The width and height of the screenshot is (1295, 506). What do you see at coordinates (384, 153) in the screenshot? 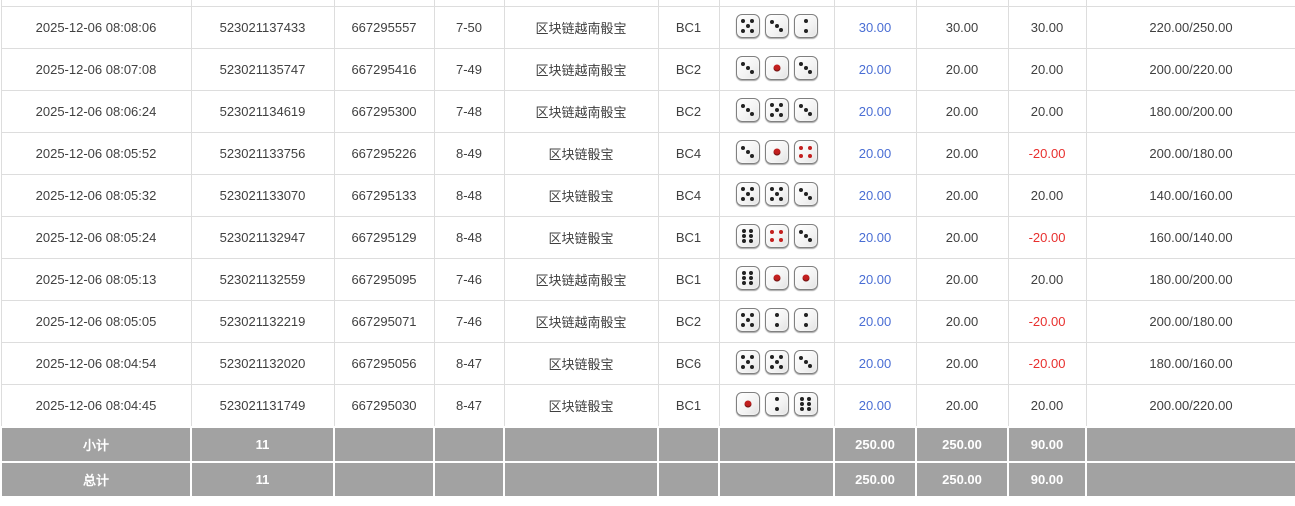
I see `cell-round-number: 667295226` at bounding box center [384, 153].